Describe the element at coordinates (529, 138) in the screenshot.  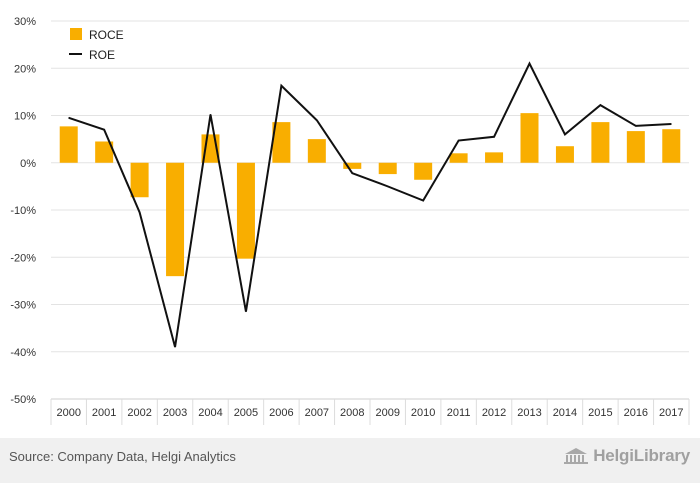
I see `roce-bar-2013` at that location.